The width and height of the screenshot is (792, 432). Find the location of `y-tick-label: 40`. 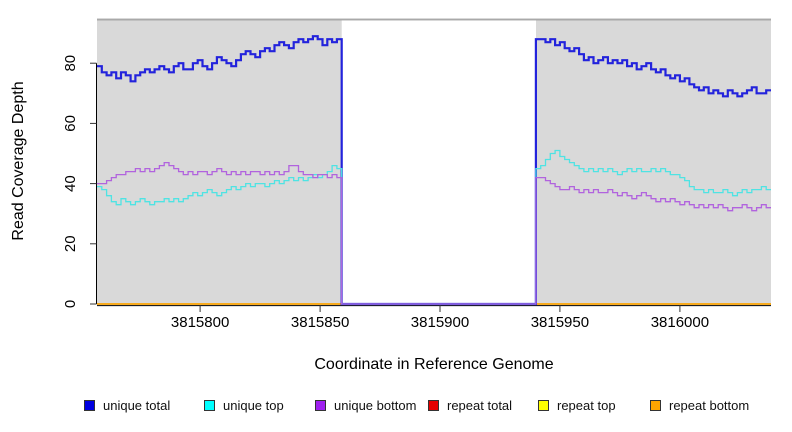

y-tick-label: 40 is located at coordinates (70, 183).